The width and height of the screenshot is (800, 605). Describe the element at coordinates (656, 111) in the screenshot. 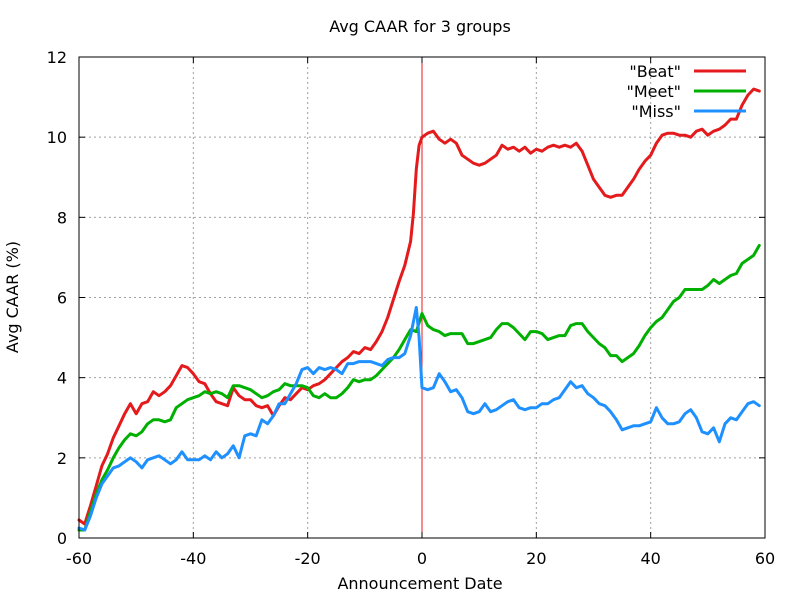

I see `legend-label-miss: "Miss"` at that location.